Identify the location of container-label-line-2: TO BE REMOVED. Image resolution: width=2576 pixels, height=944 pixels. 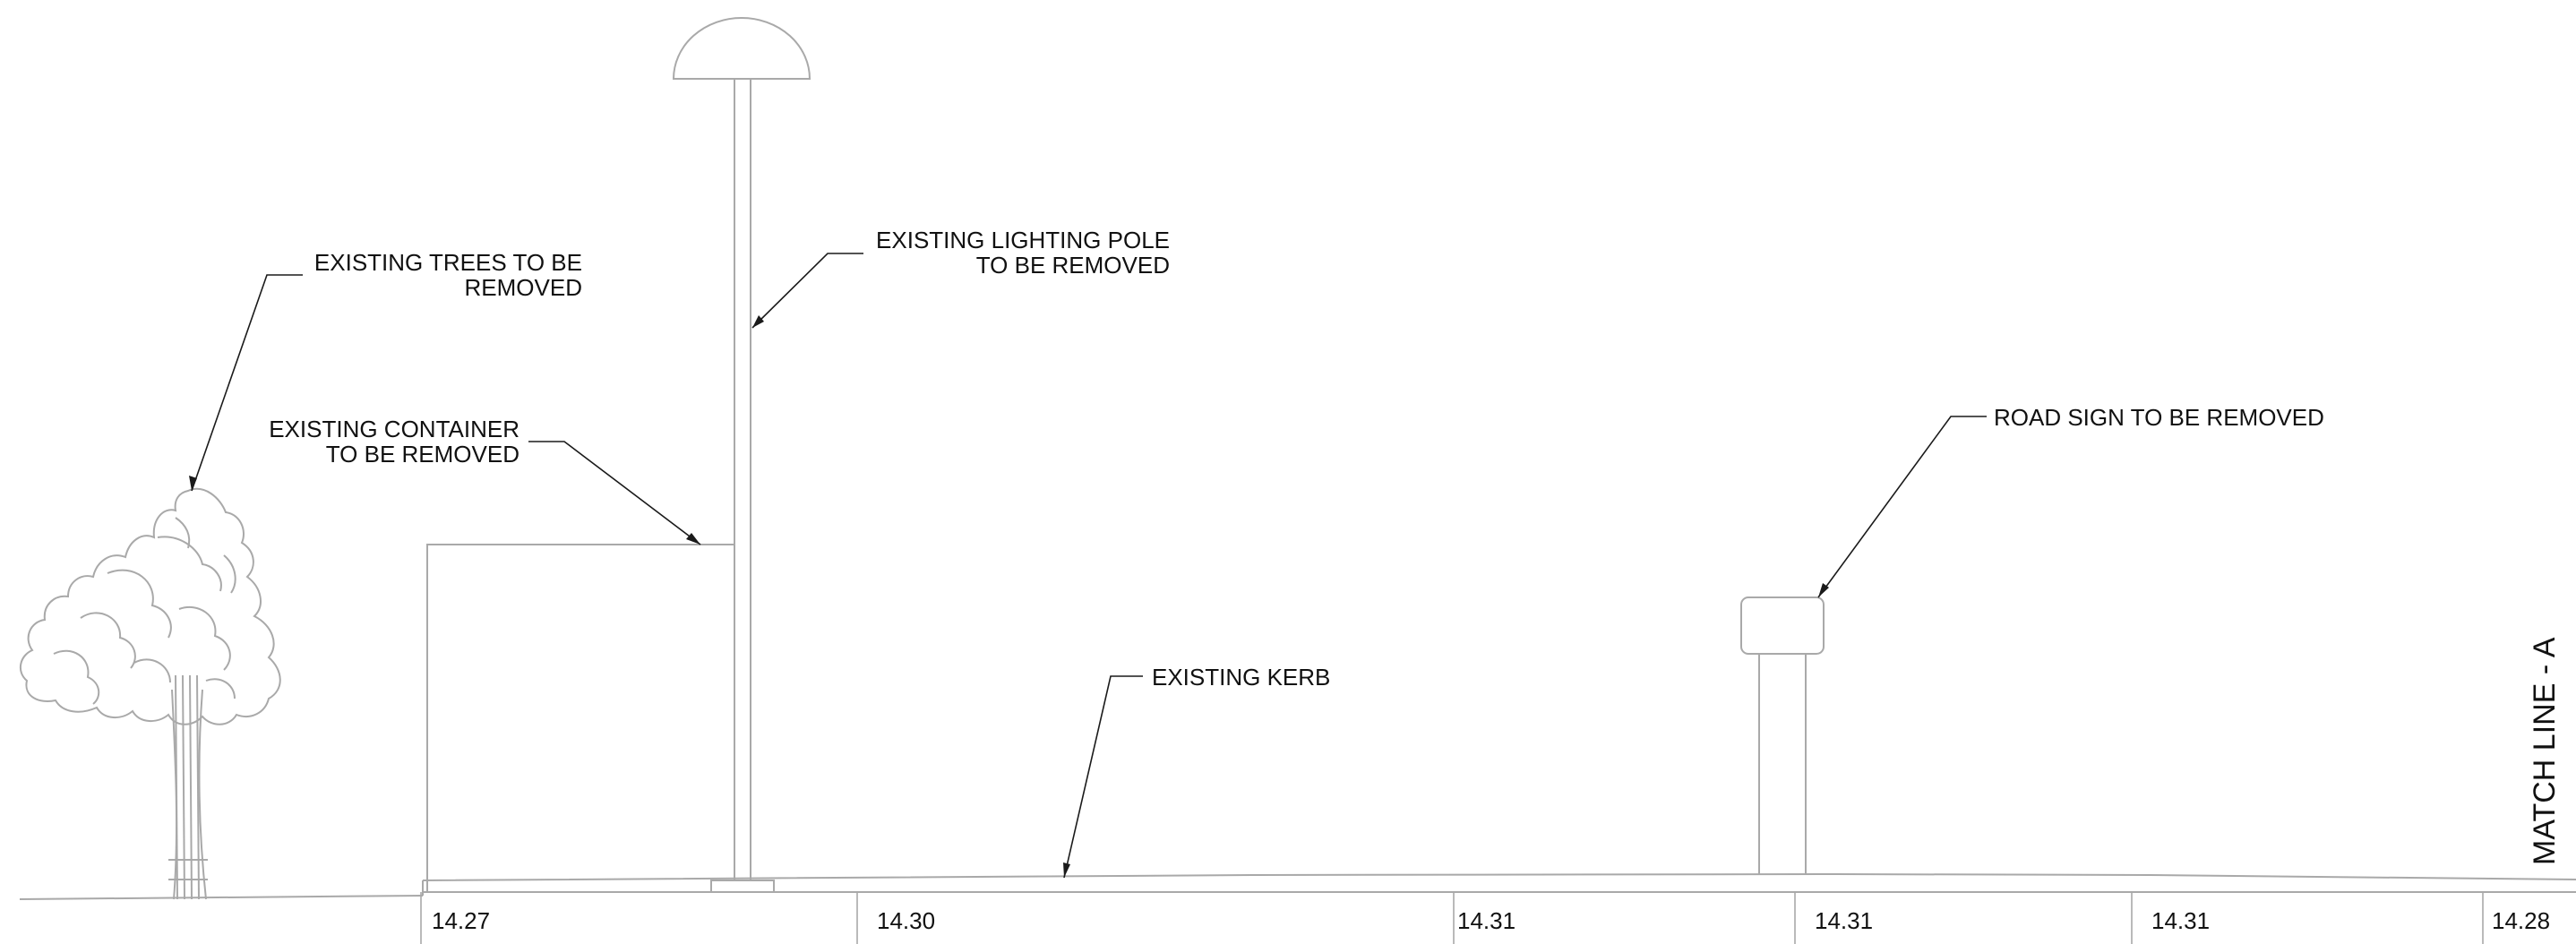
(422, 455).